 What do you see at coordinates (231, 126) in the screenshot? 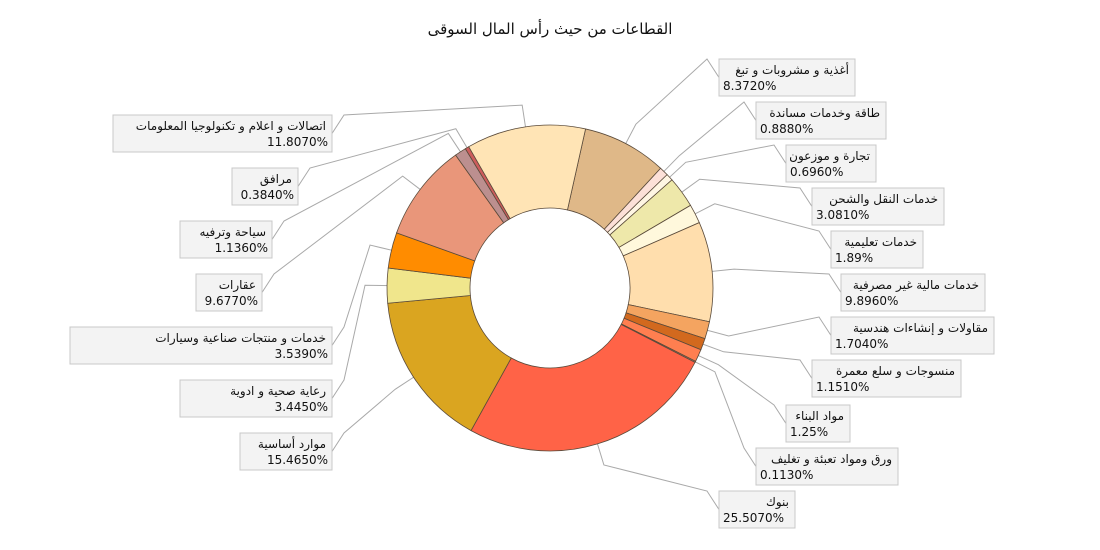
I see `slice-label-name: اتصالات و اعلام و تكنولوجيا المعلومات` at bounding box center [231, 126].